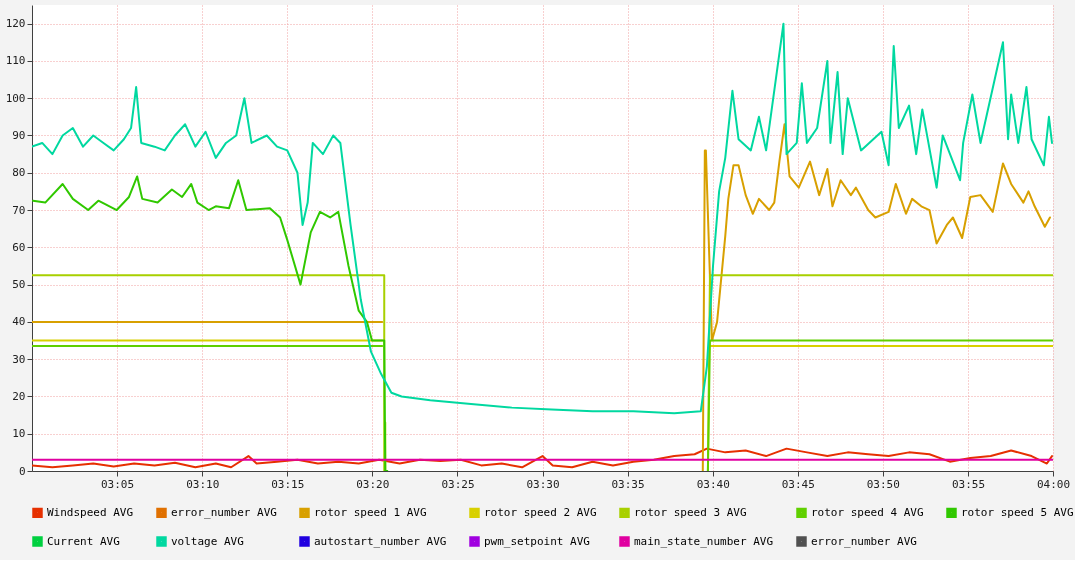  Describe the element at coordinates (19, 173) in the screenshot. I see `y-tick-label: 80` at that location.